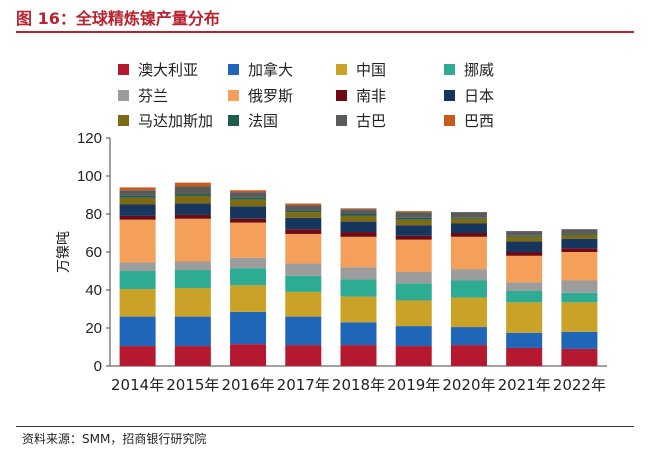 Image resolution: width=652 pixels, height=452 pixels. Describe the element at coordinates (524, 385) in the screenshot. I see `x-tick-label: 2021年` at that location.